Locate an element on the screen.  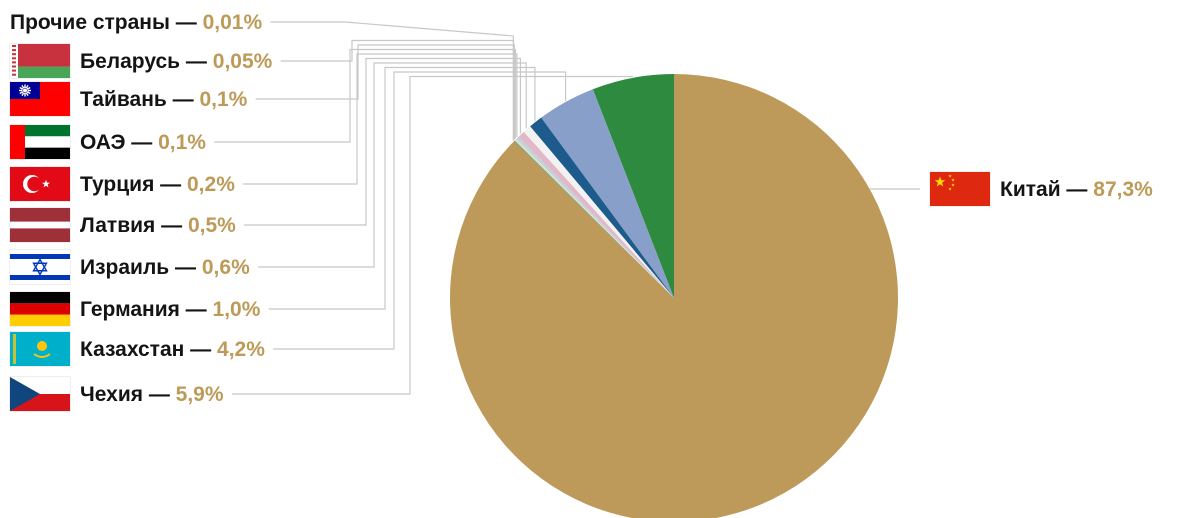
slice-тайвань is located at coordinates (594, 218).